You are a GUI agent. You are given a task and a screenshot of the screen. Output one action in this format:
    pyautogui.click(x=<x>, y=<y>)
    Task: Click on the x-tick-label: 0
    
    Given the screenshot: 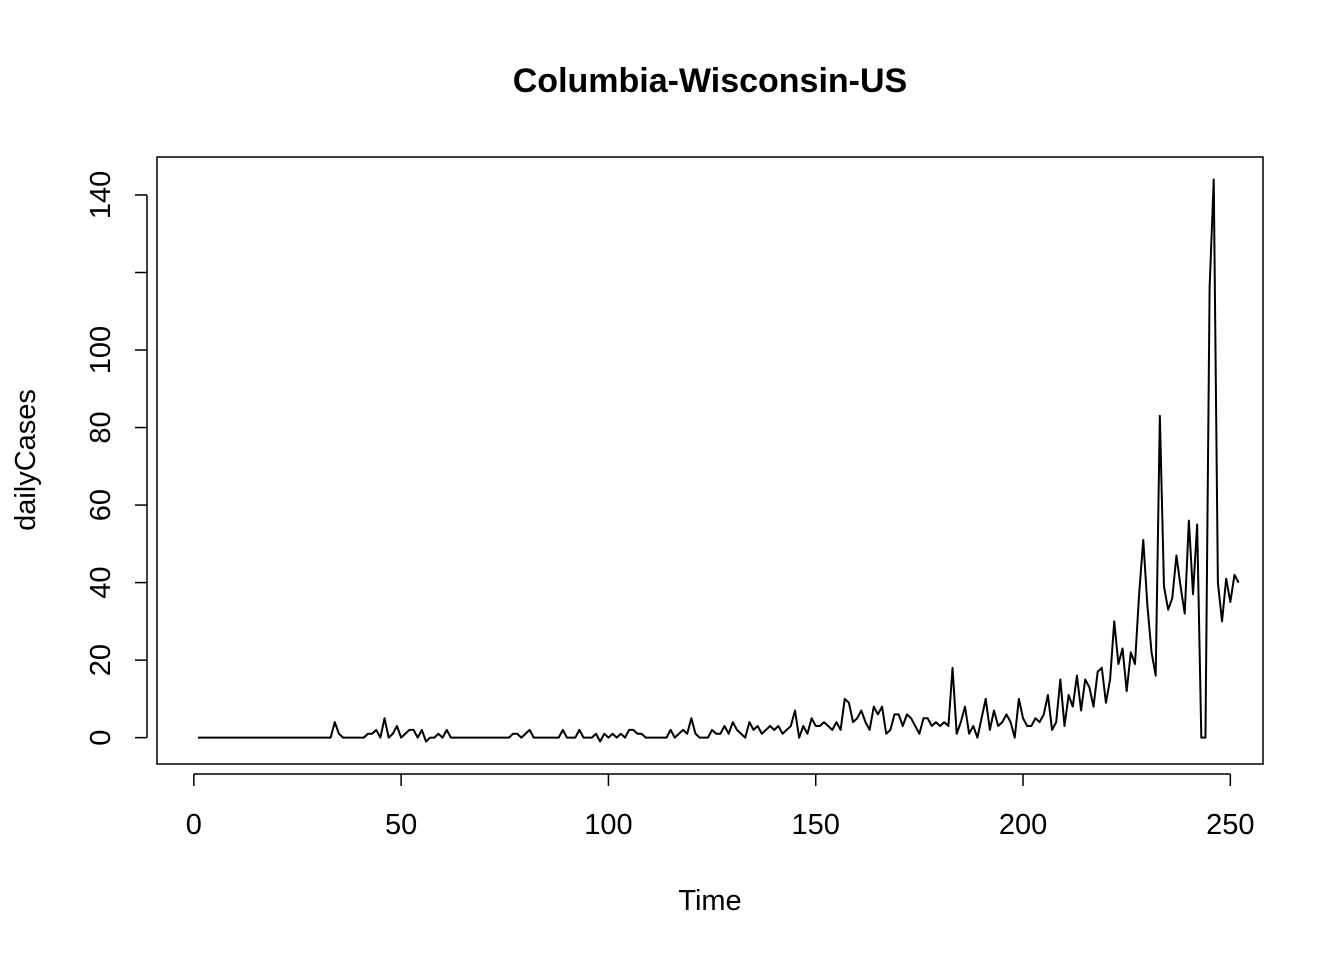 What is the action you would take?
    pyautogui.click(x=194, y=825)
    